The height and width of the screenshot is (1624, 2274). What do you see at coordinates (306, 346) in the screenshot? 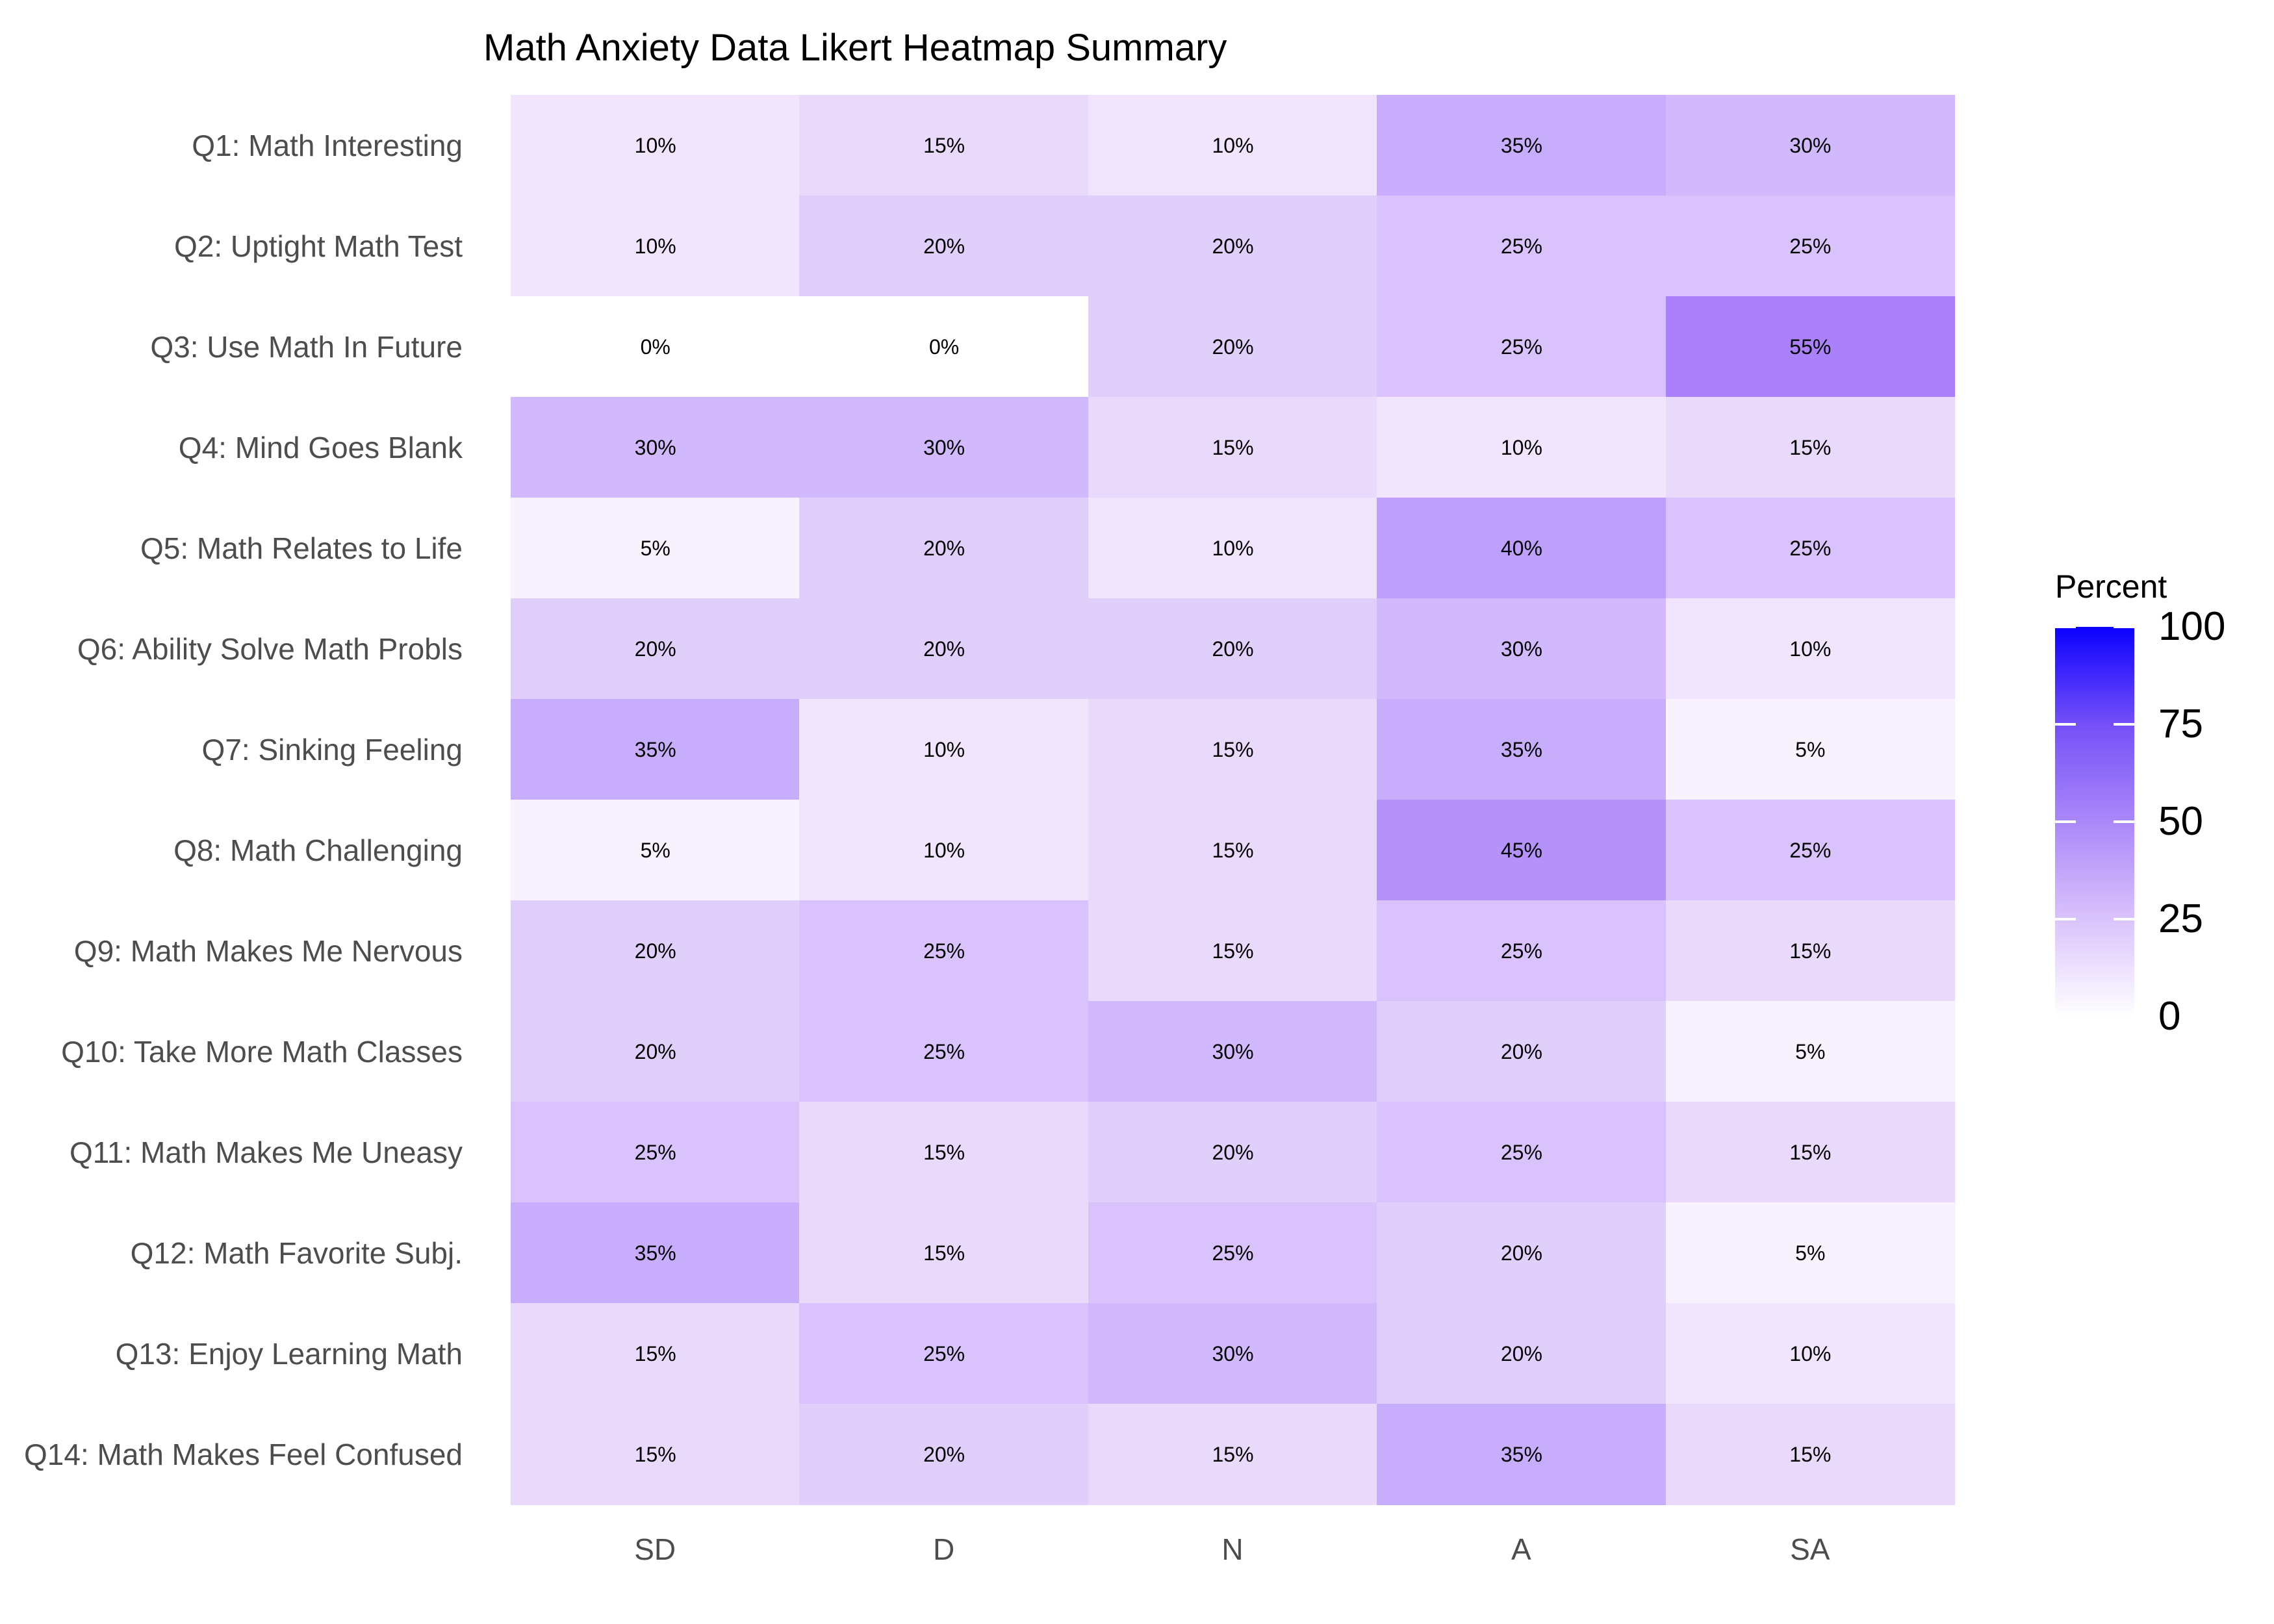
I see `row-label: Q3: Use Math In Future` at bounding box center [306, 346].